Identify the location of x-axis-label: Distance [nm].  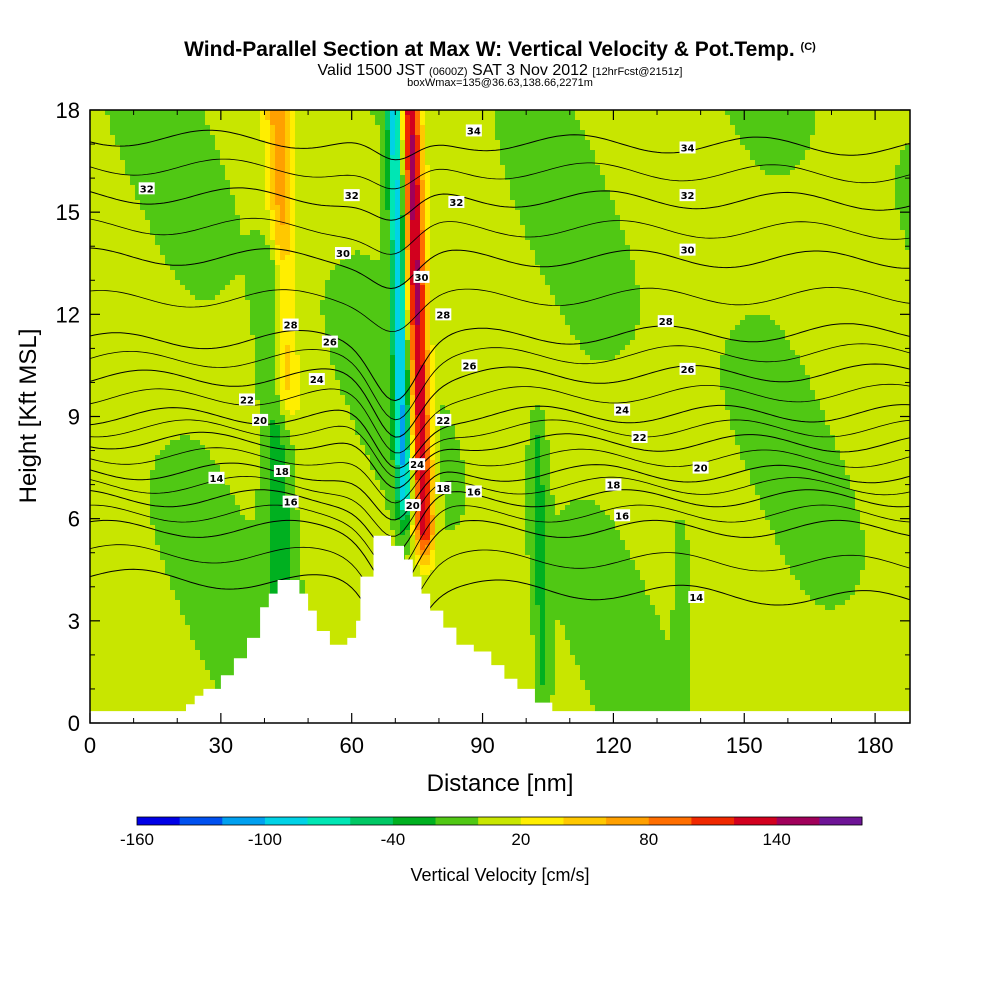
(500, 783).